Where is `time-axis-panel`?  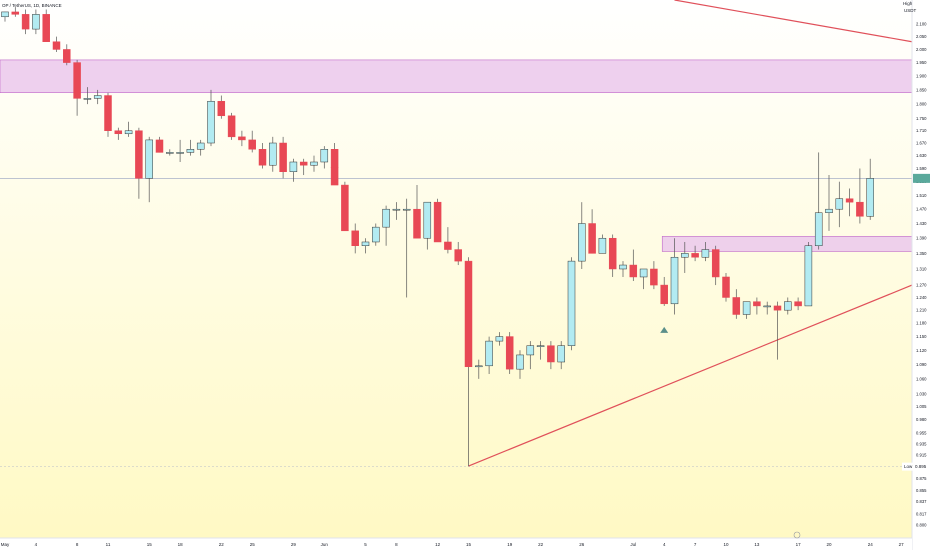
time-axis-panel is located at coordinates (456, 544).